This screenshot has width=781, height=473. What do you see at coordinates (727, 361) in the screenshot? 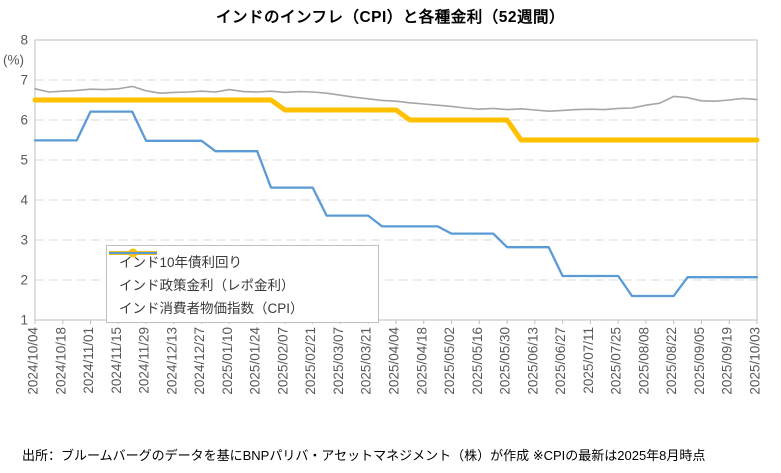
I see `x-tick-label: 2025/09/19` at bounding box center [727, 361].